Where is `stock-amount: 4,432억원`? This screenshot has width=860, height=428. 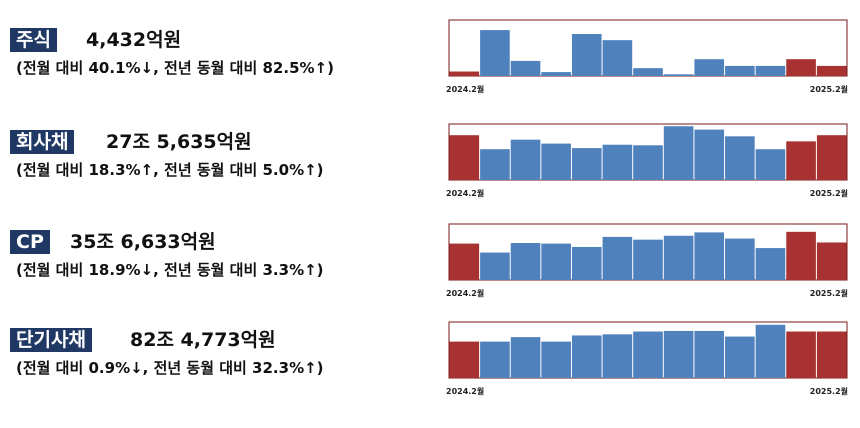 stock-amount: 4,432억원 is located at coordinates (134, 40).